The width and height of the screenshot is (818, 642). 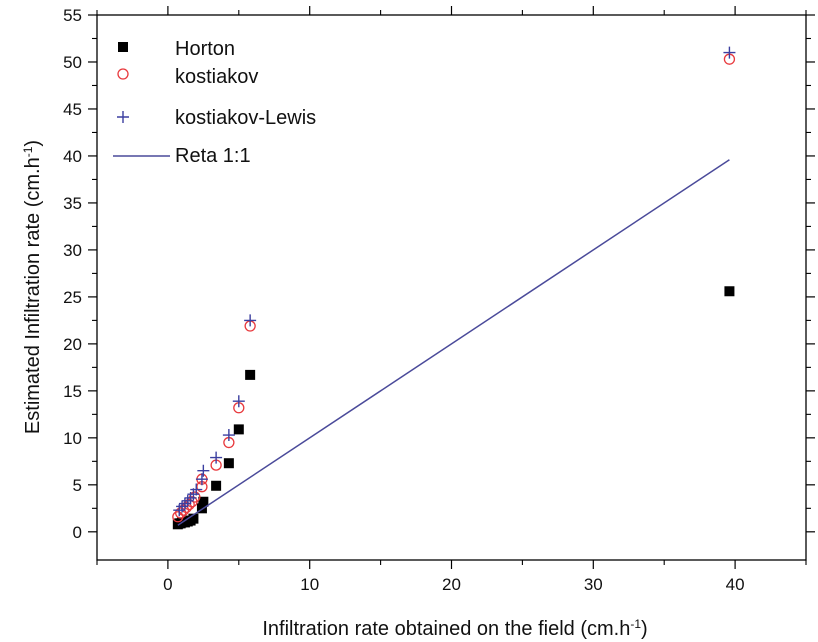 What do you see at coordinates (593, 584) in the screenshot?
I see `x-tick-label: 30` at bounding box center [593, 584].